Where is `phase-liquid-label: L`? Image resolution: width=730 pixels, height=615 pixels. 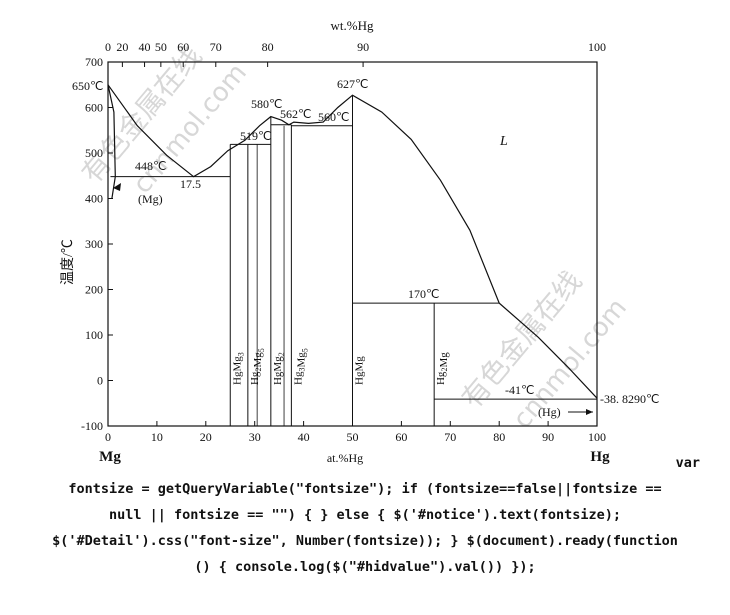
phase-liquid-label: L is located at coordinates (503, 141).